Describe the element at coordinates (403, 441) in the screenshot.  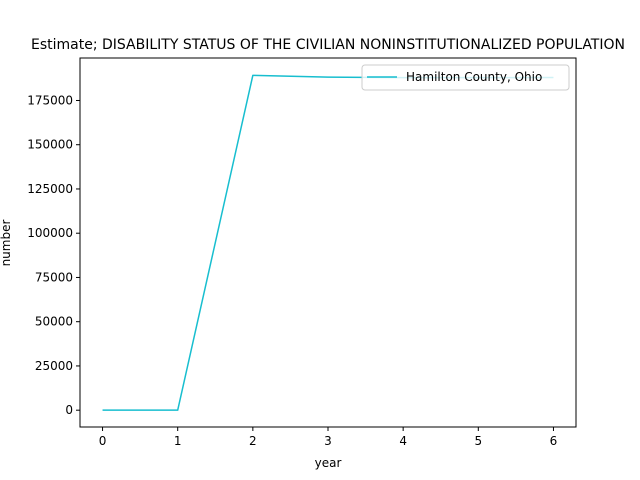
I see `x-tick-label: 4` at that location.